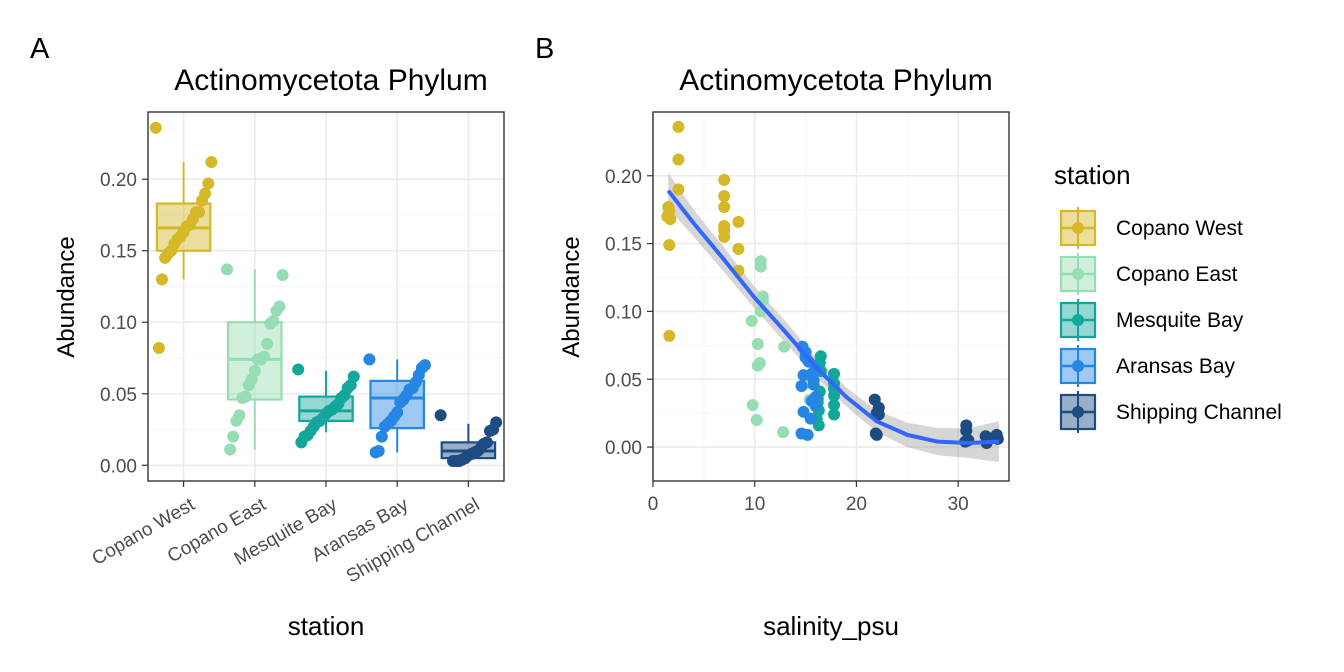  Describe the element at coordinates (1179, 228) in the screenshot. I see `legend-item-label: Copano West` at that location.